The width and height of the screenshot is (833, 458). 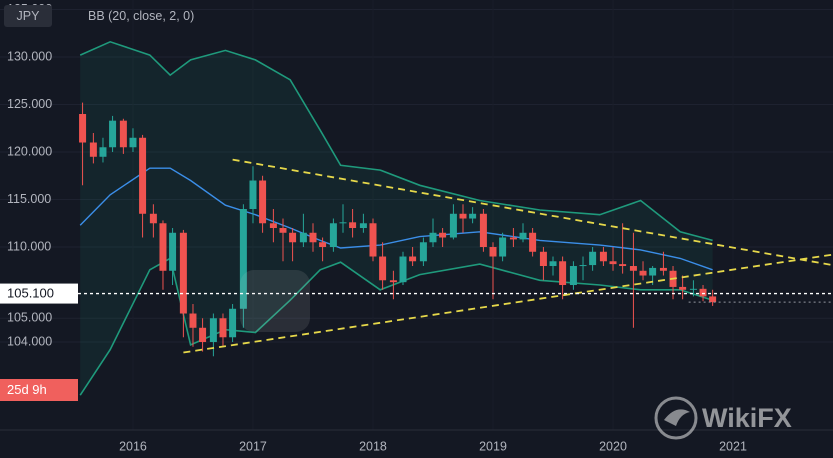 What do you see at coordinates (493, 446) in the screenshot?
I see `x-tick-label: 2019` at bounding box center [493, 446].